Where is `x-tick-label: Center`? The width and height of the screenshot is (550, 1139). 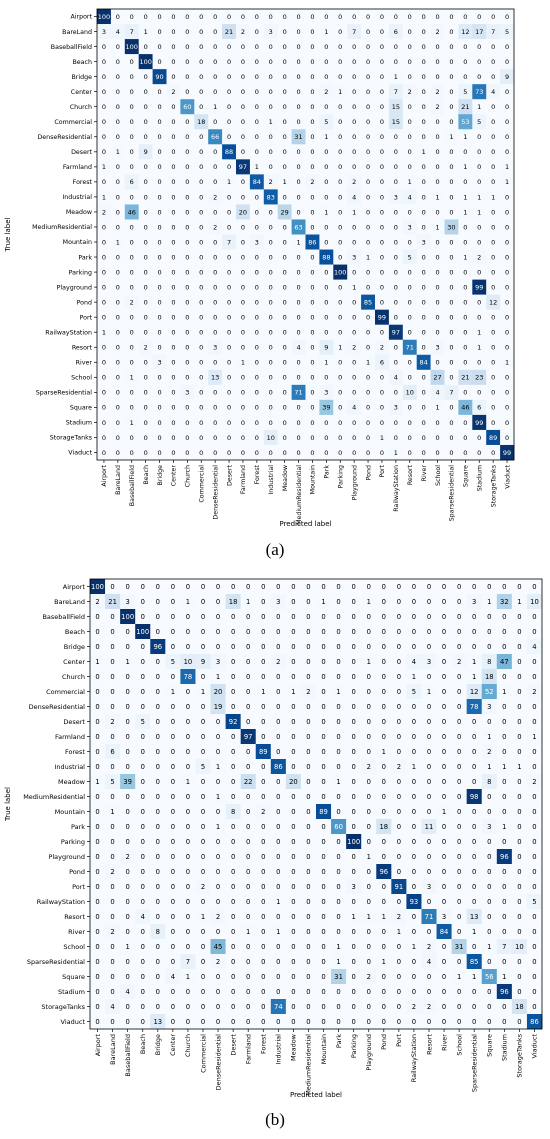 x-tick-label: Center is located at coordinates (174, 476).